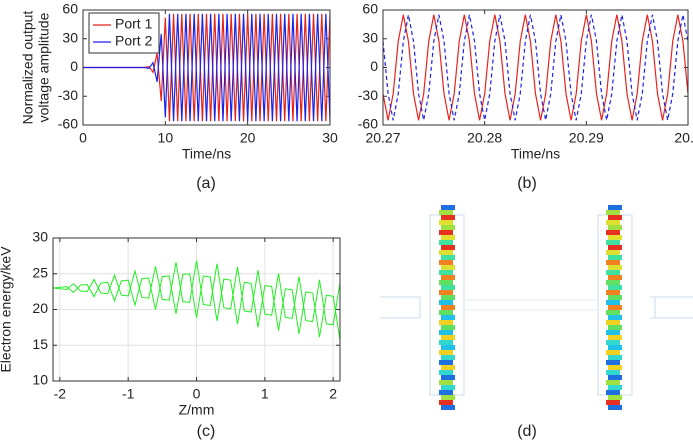 Image resolution: width=693 pixels, height=448 pixels. Describe the element at coordinates (206, 431) in the screenshot. I see `panel-caption: (c)` at that location.